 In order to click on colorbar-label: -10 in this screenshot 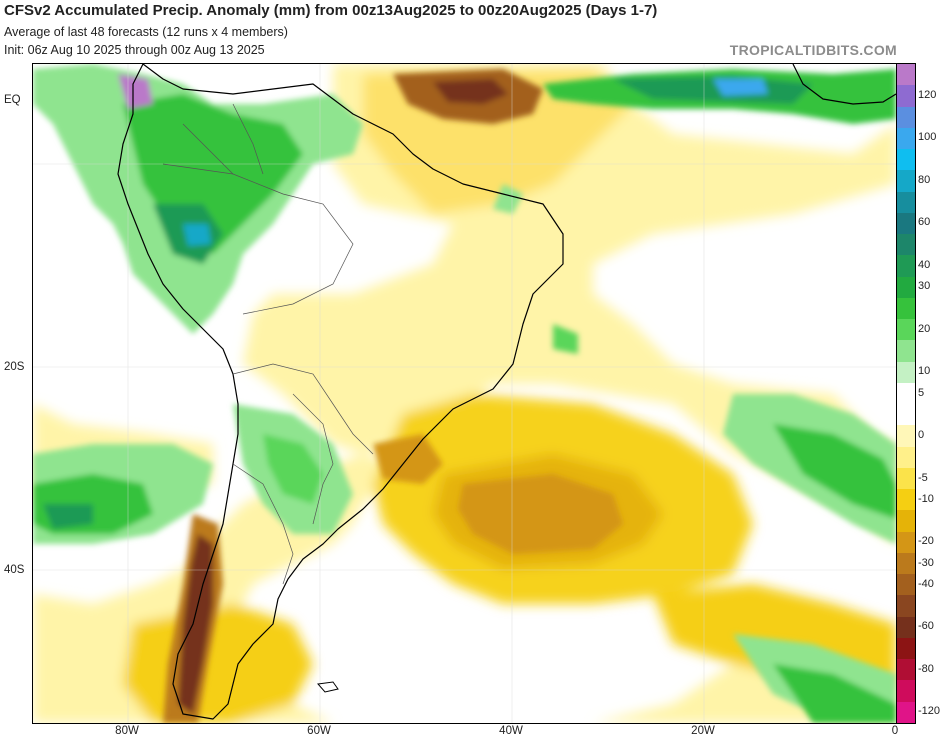, I will do `click(926, 498)`.